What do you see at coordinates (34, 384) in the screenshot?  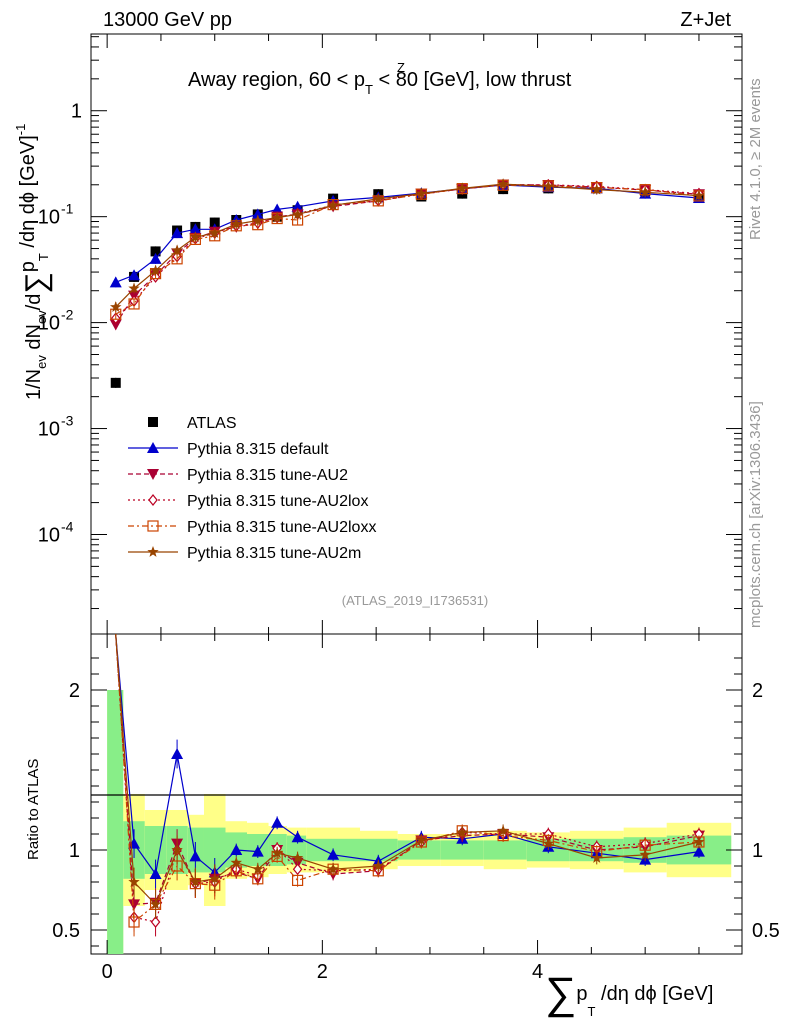 I see `y-label-a: 1/N` at bounding box center [34, 384].